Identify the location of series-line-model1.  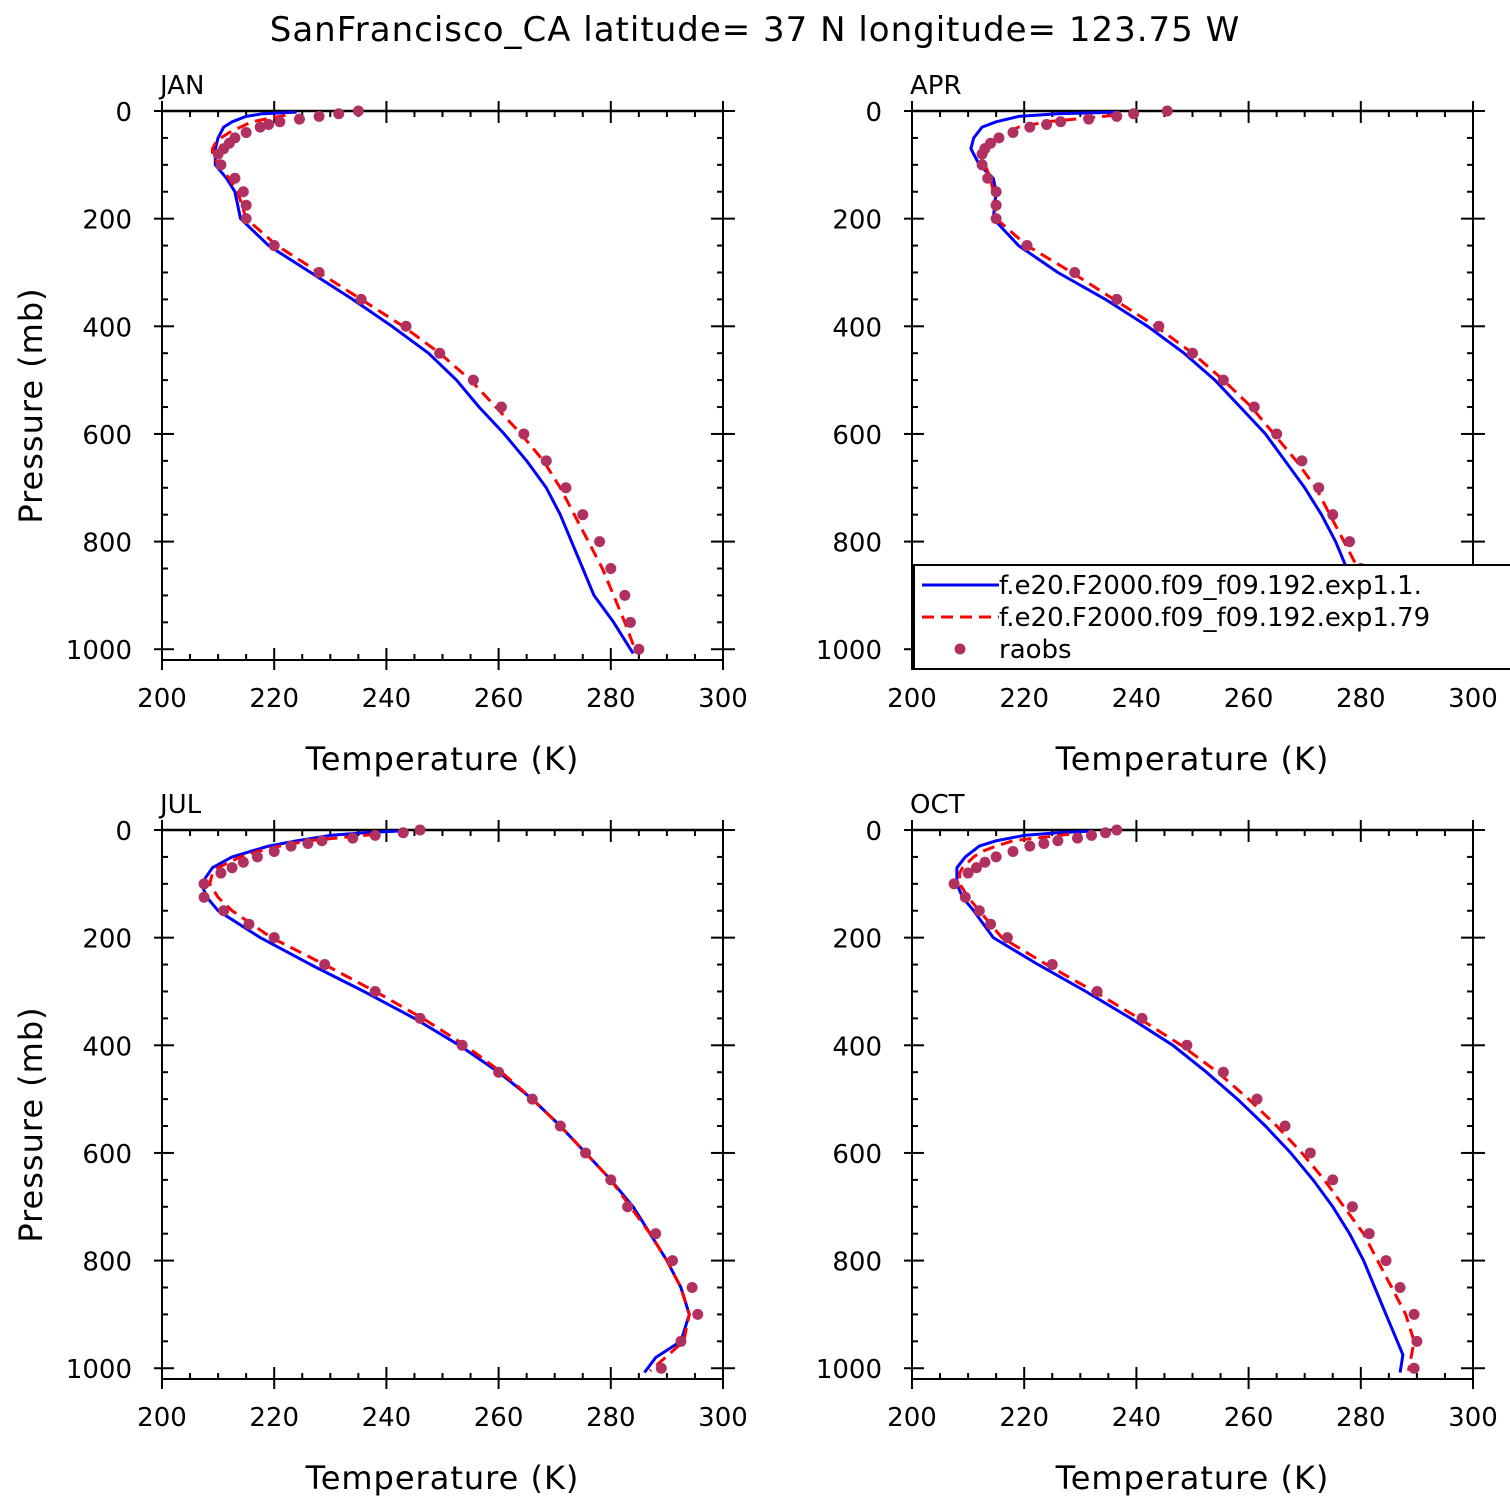
(445, 1101).